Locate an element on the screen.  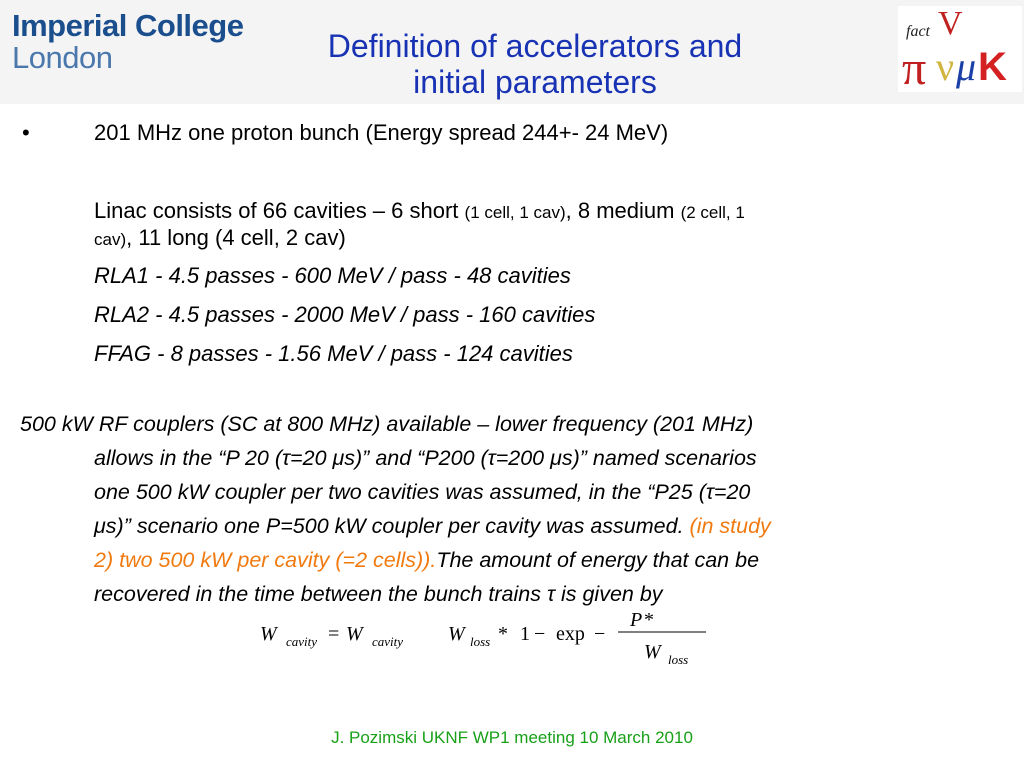
svg-text: V is located at coordinates (950, 24).